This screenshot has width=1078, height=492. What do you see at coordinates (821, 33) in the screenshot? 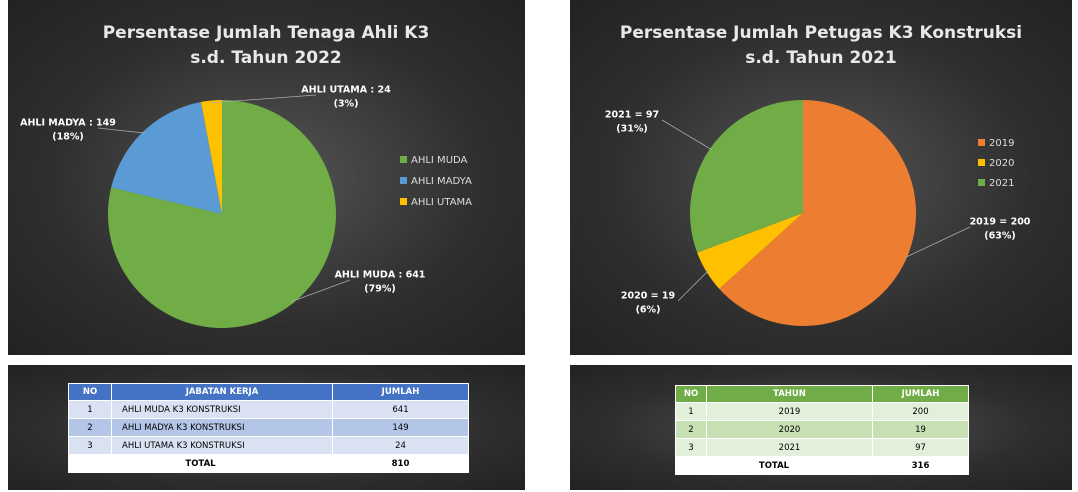
I see `chart-title: Persentase Jumlah Petugas K3 Konstruksi` at bounding box center [821, 33].